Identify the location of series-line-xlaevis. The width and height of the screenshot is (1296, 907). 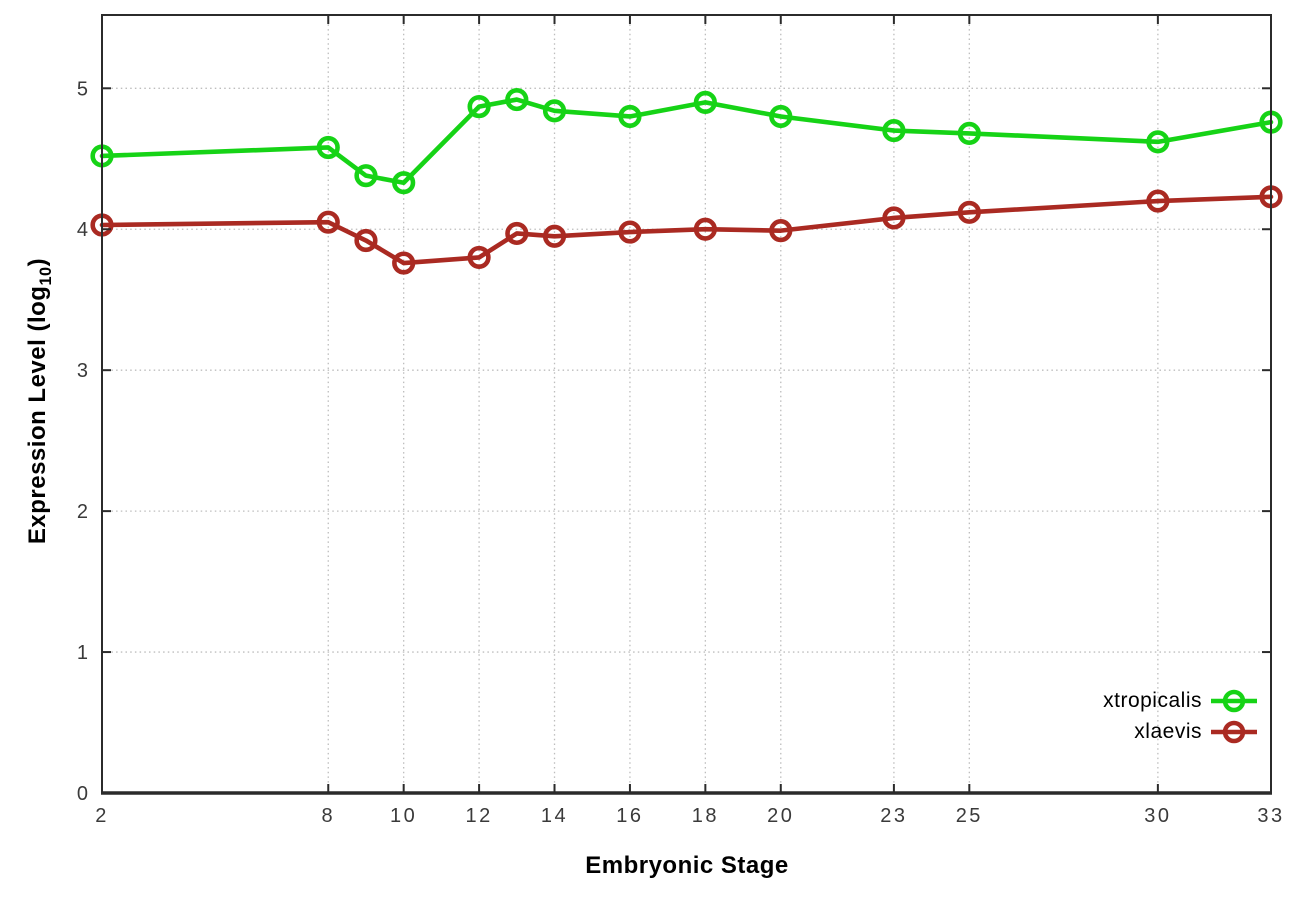
(686, 230).